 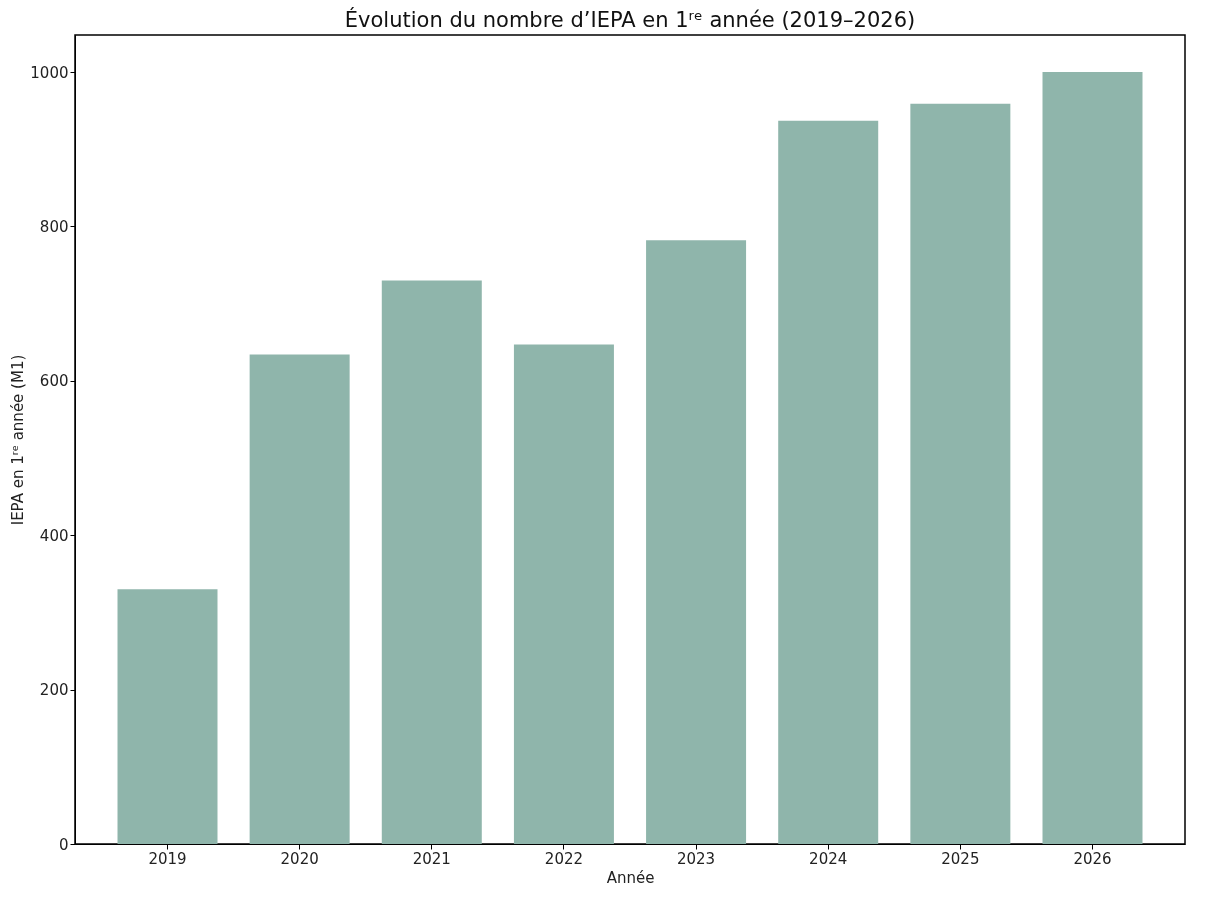 What do you see at coordinates (49, 72) in the screenshot?
I see `y-tick-label: 1000` at bounding box center [49, 72].